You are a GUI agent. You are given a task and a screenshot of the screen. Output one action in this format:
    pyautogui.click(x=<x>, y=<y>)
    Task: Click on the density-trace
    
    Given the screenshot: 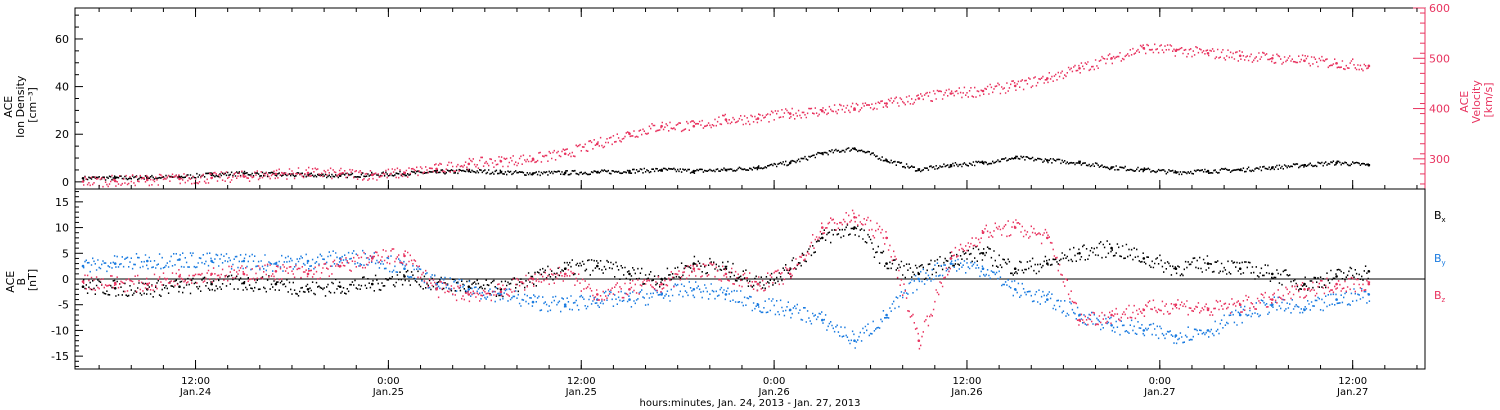 What is the action you would take?
    pyautogui.click(x=727, y=164)
    